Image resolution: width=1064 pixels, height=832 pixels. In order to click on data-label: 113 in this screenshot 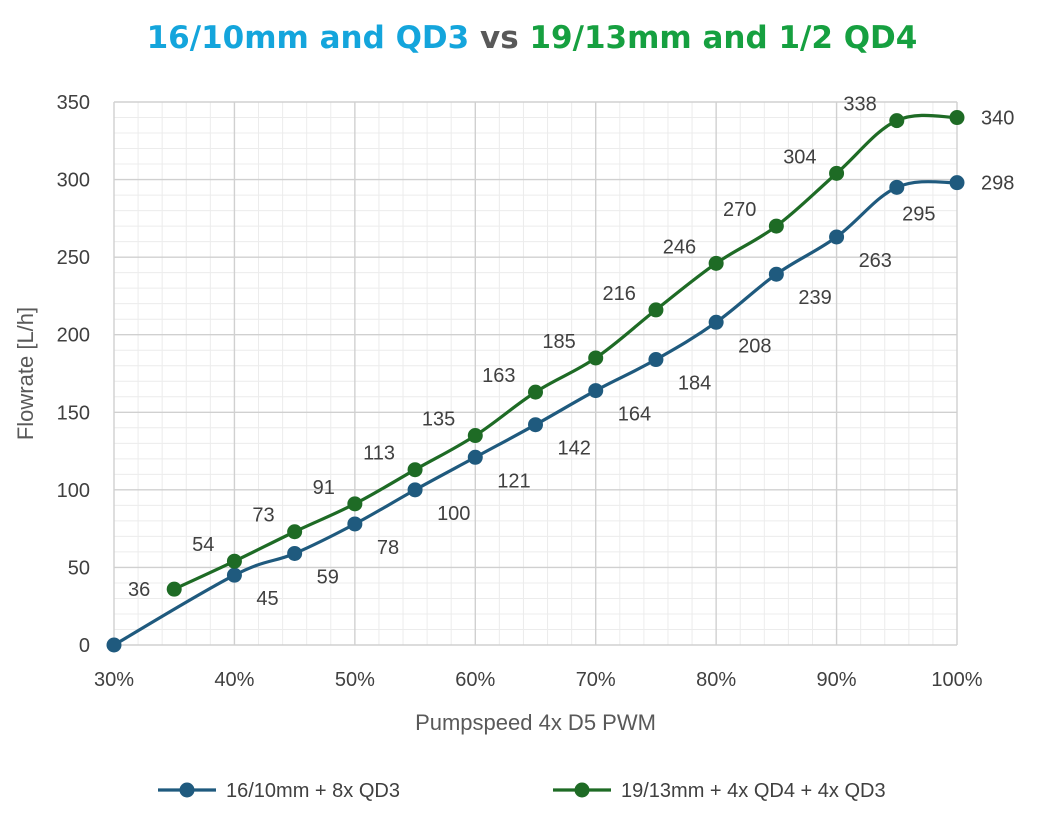, I will do `click(379, 454)`.